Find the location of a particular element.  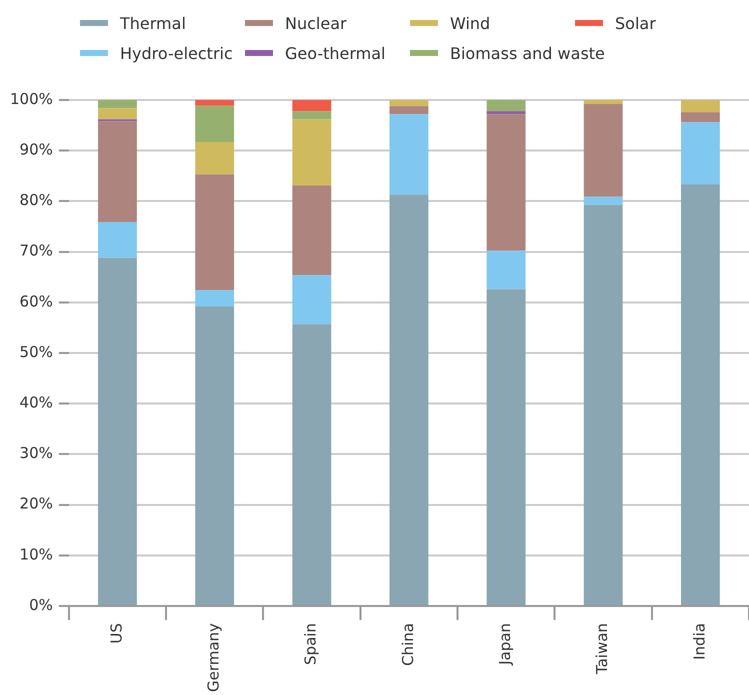

y-tick-label: 80% is located at coordinates (36, 200).